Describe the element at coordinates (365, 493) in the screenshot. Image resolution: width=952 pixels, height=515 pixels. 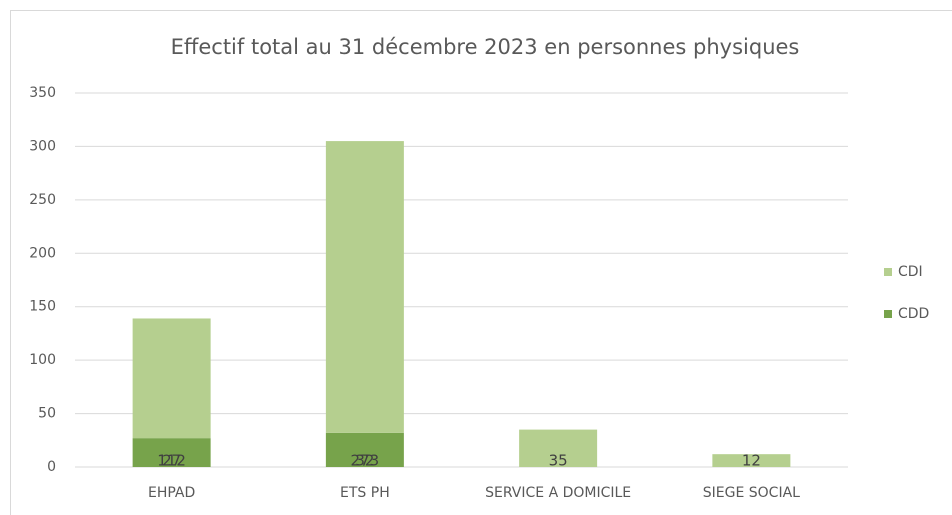
I see `x-tick-label: ETS PH` at that location.